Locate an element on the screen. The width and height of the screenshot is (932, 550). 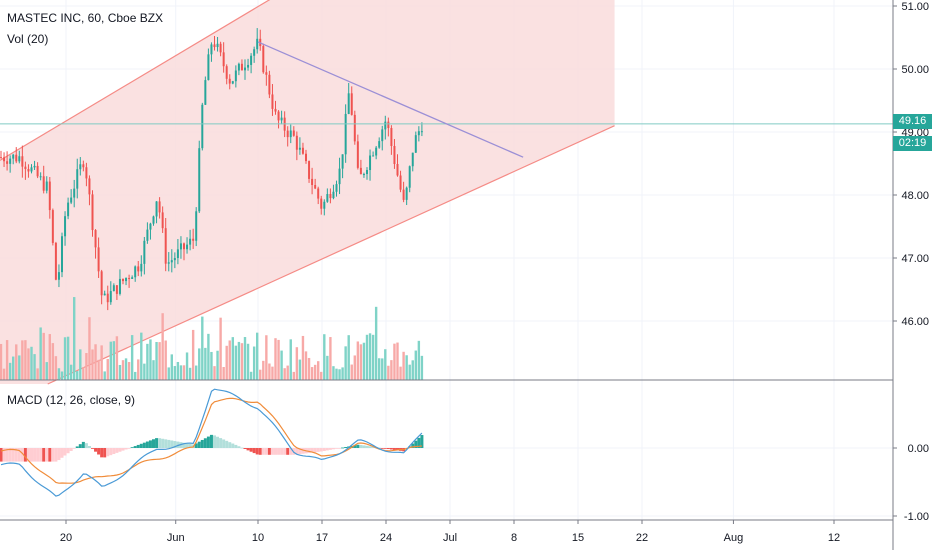
volume-label: Vol (20) is located at coordinates (28, 39).